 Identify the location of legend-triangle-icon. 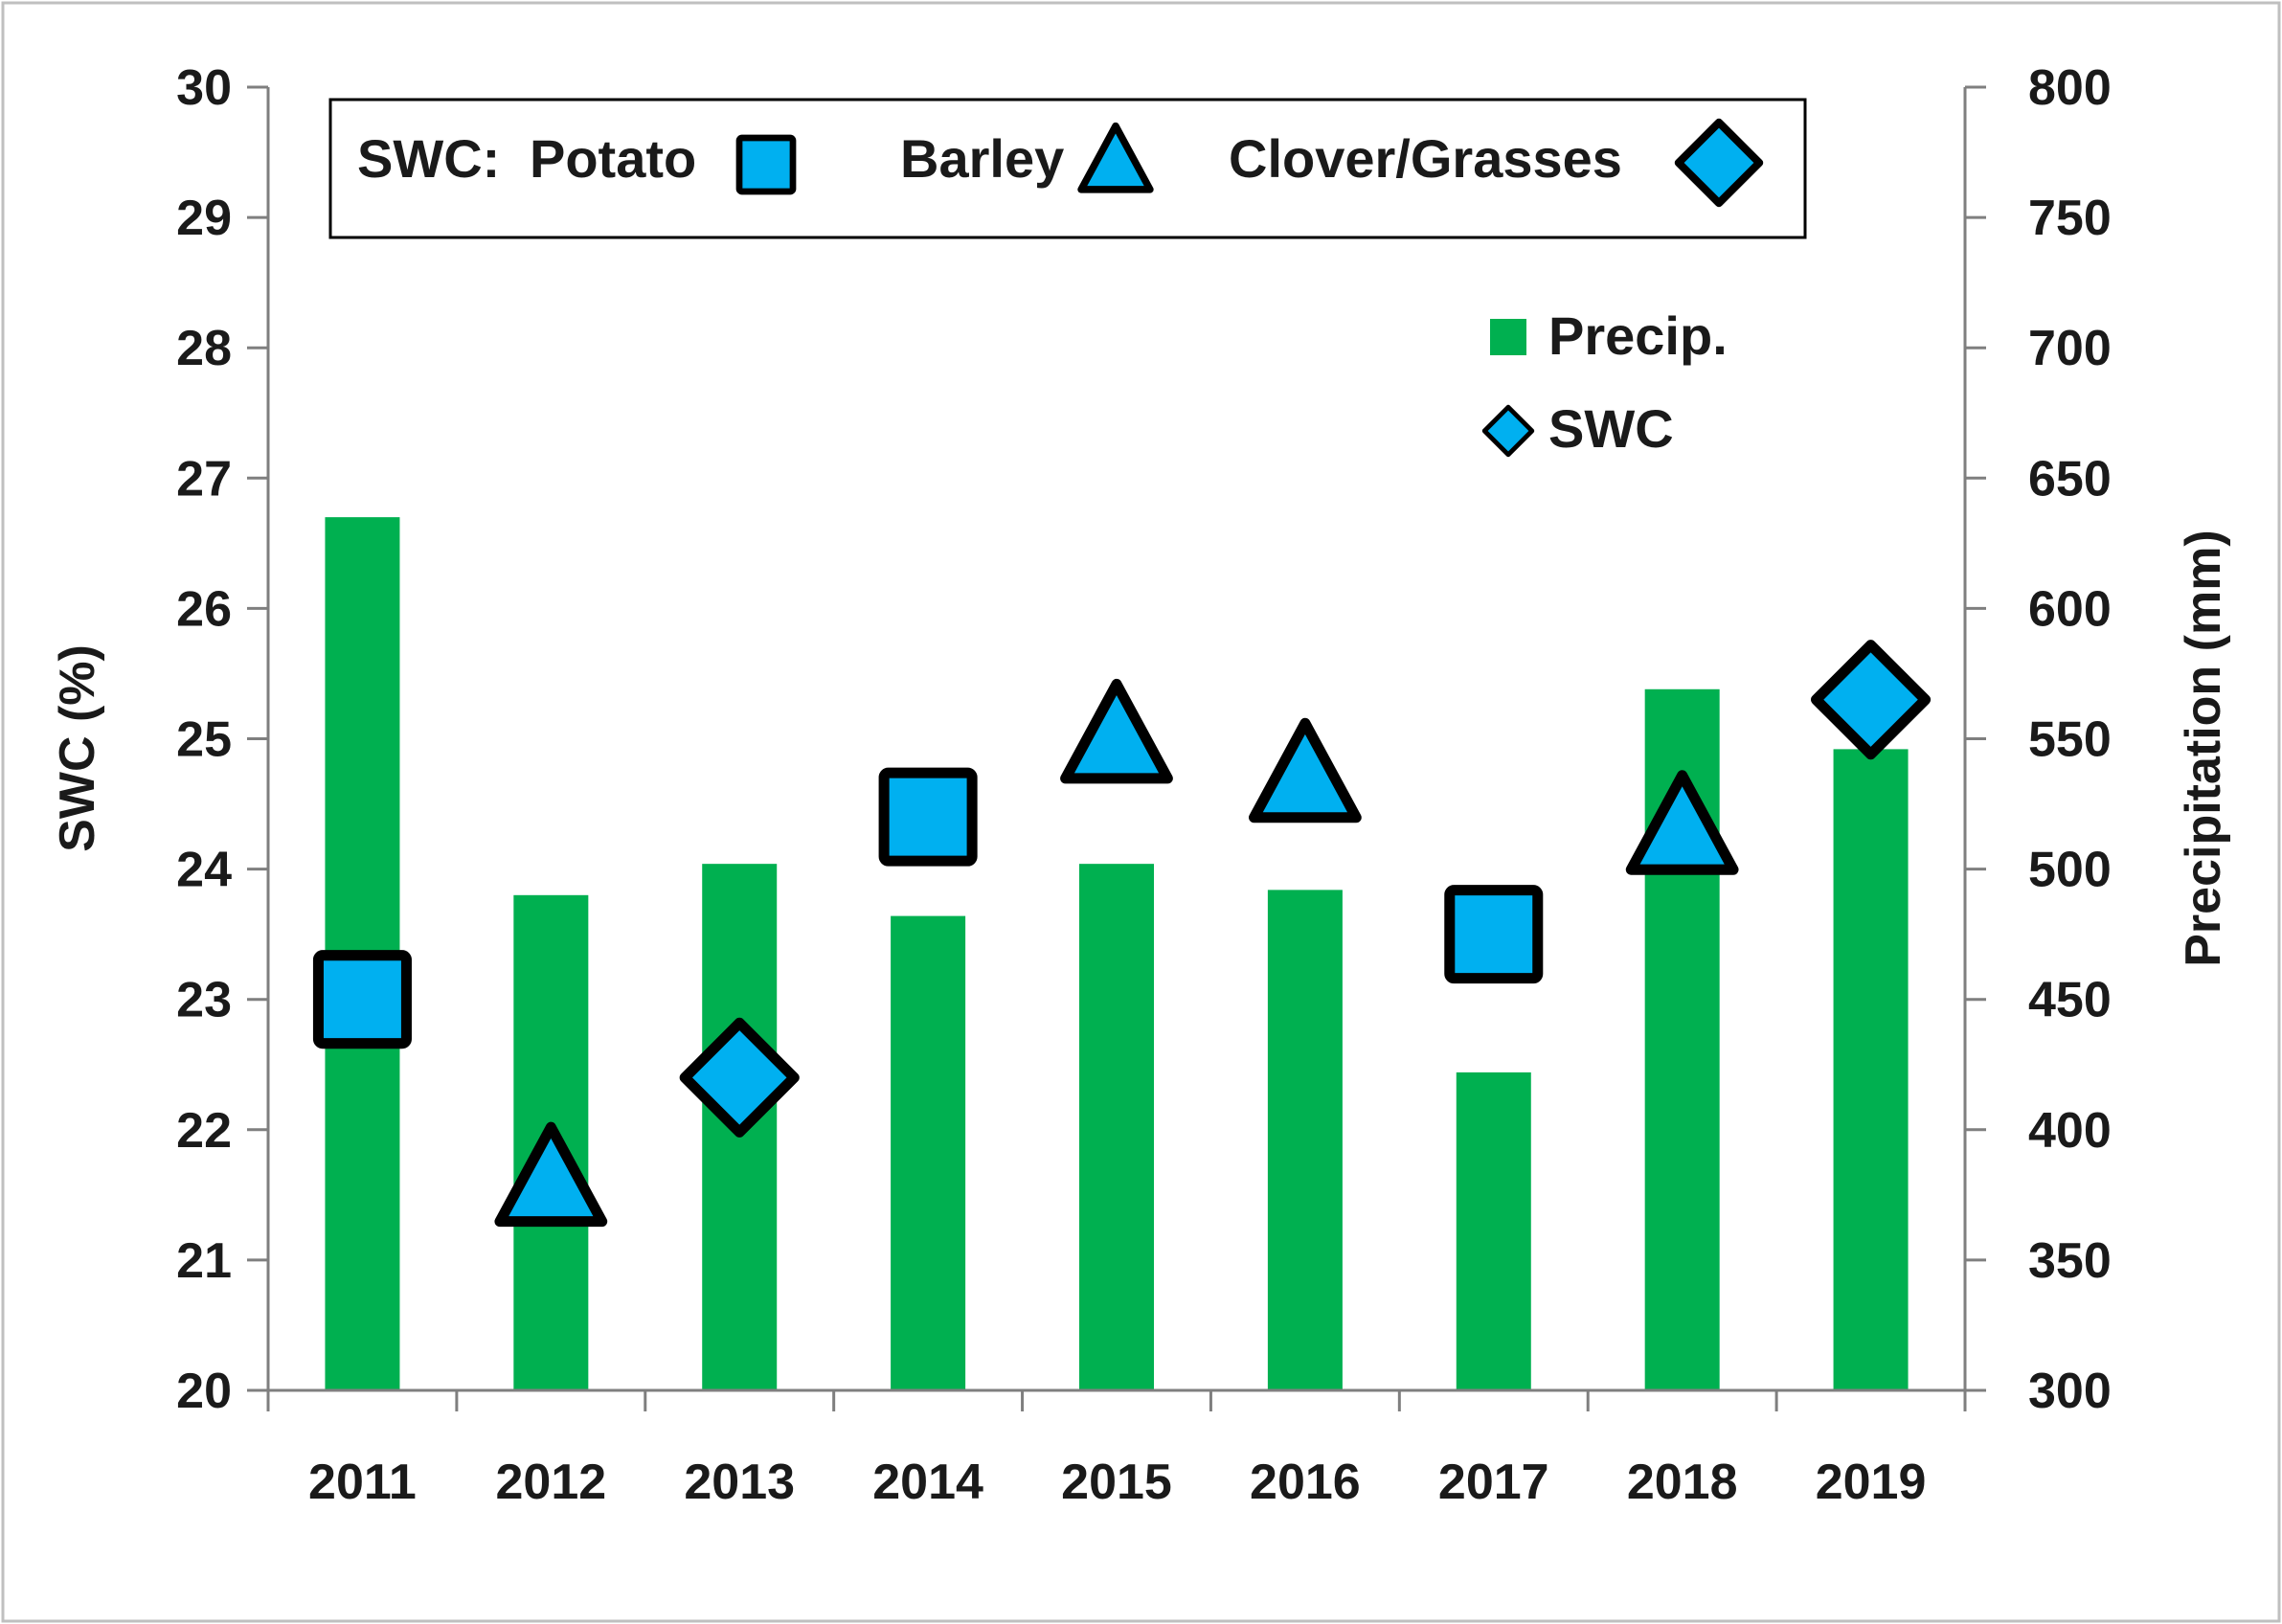
(1116, 157).